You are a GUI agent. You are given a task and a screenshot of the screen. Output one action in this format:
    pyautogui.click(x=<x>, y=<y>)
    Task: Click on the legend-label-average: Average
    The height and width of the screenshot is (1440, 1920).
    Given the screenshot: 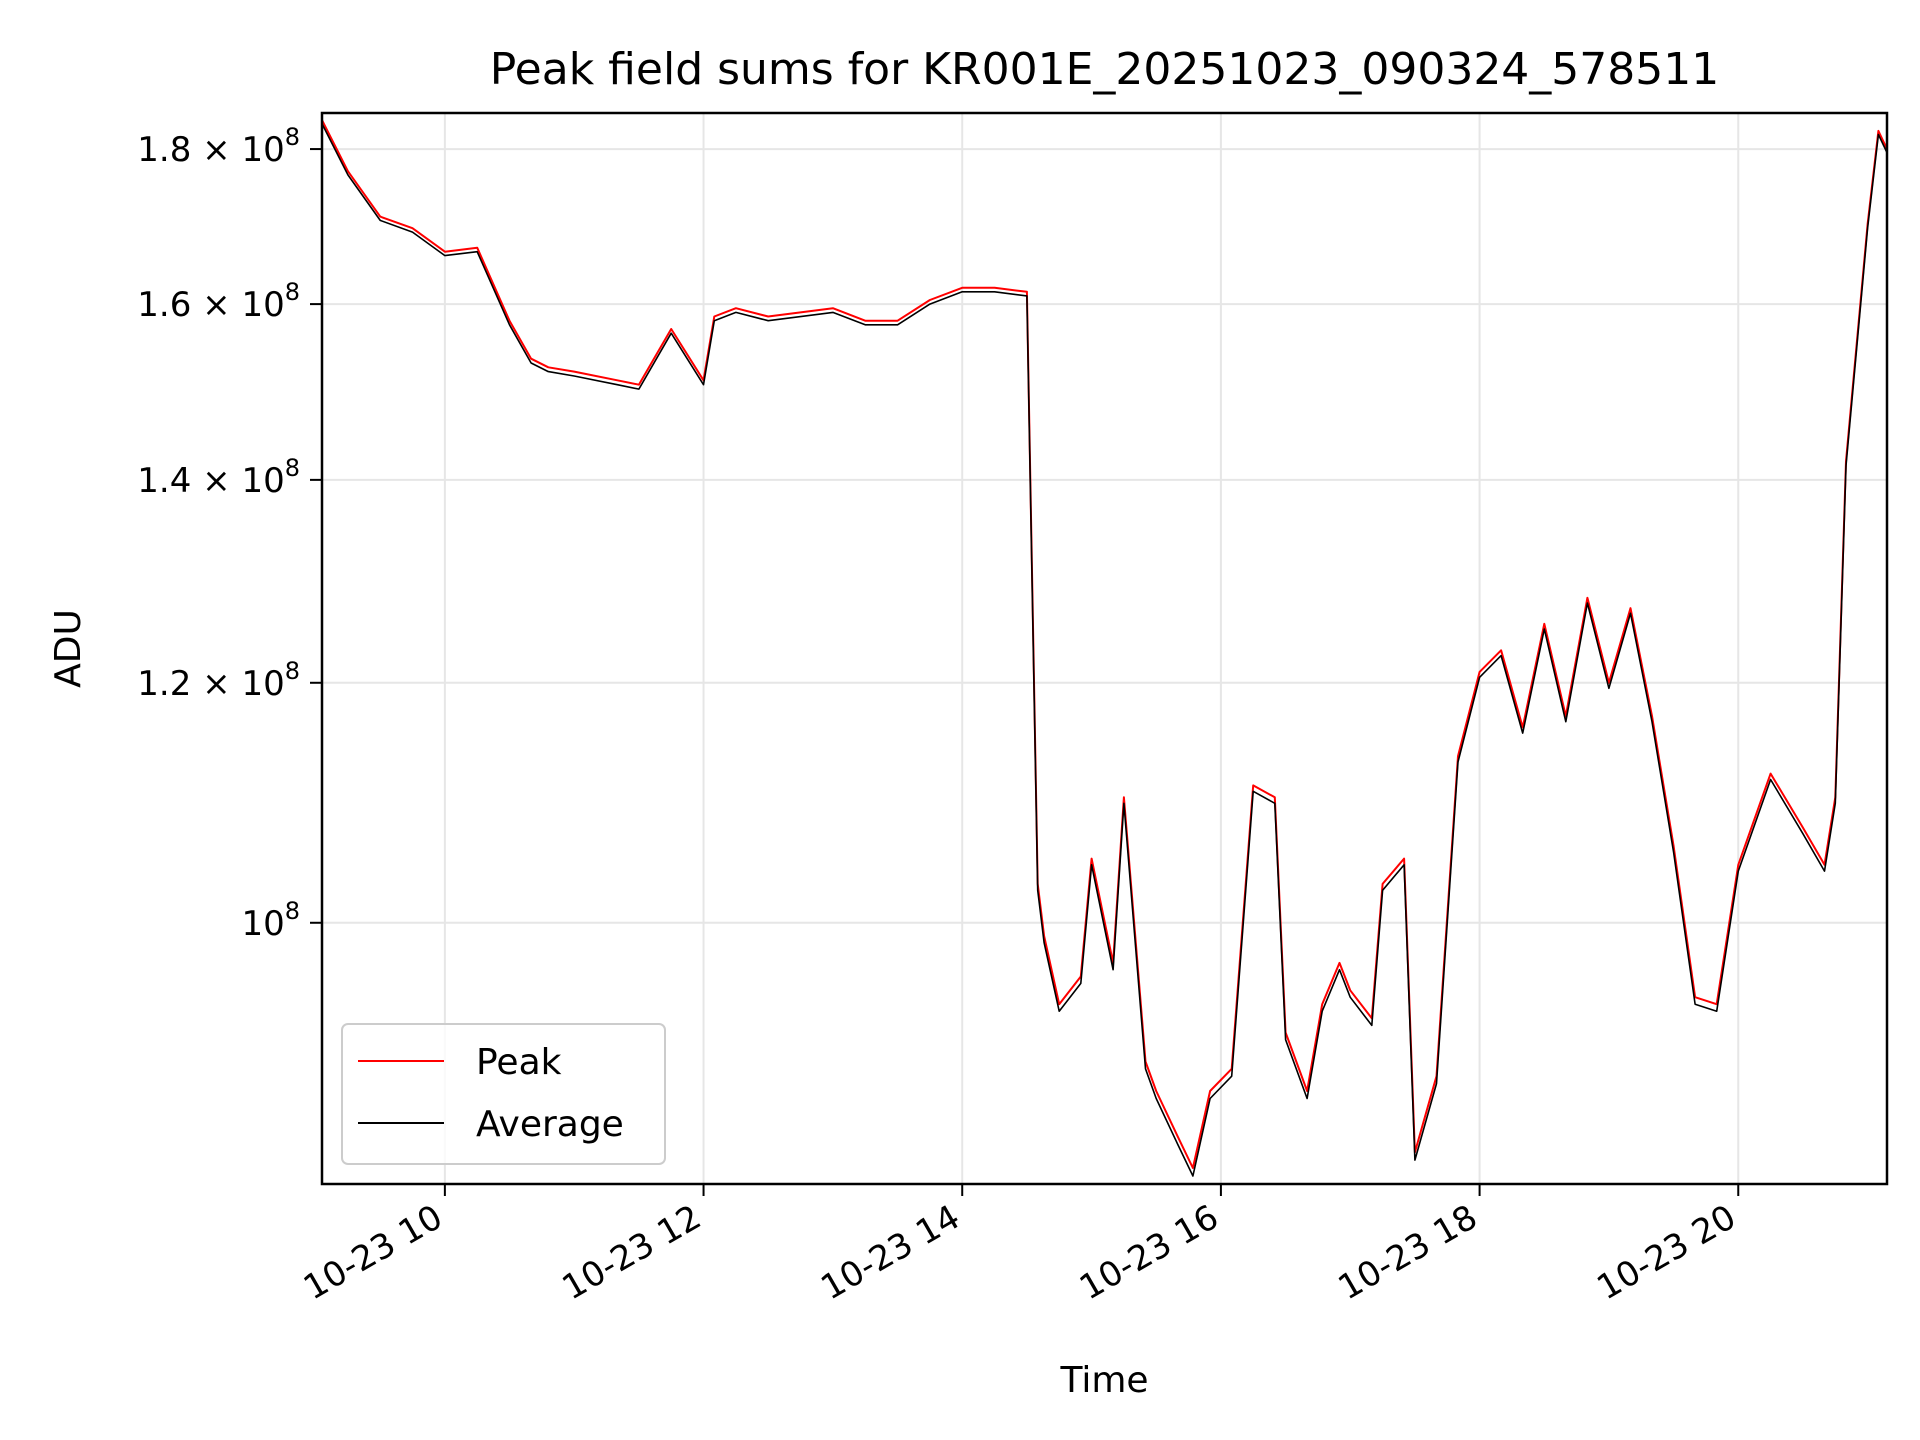 What is the action you would take?
    pyautogui.click(x=550, y=1124)
    